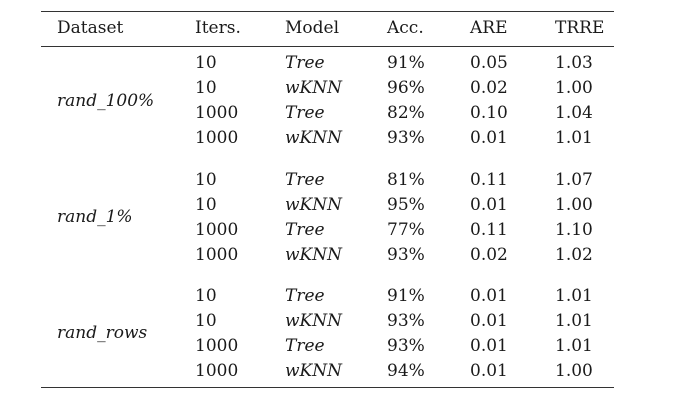 This screenshot has width=694, height=416. Describe the element at coordinates (406, 88) in the screenshot. I see `cell-acc: 96%` at that location.